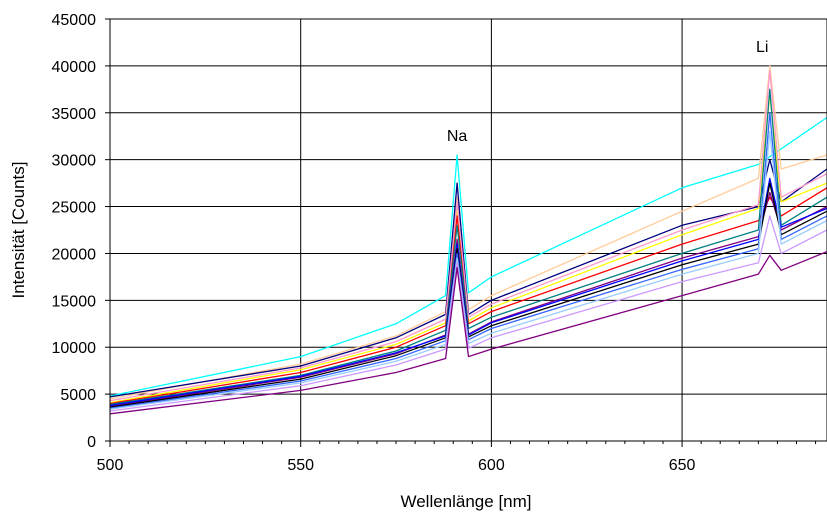 This screenshot has height=518, width=827. Describe the element at coordinates (762, 47) in the screenshot. I see `peak-label: Li` at that location.